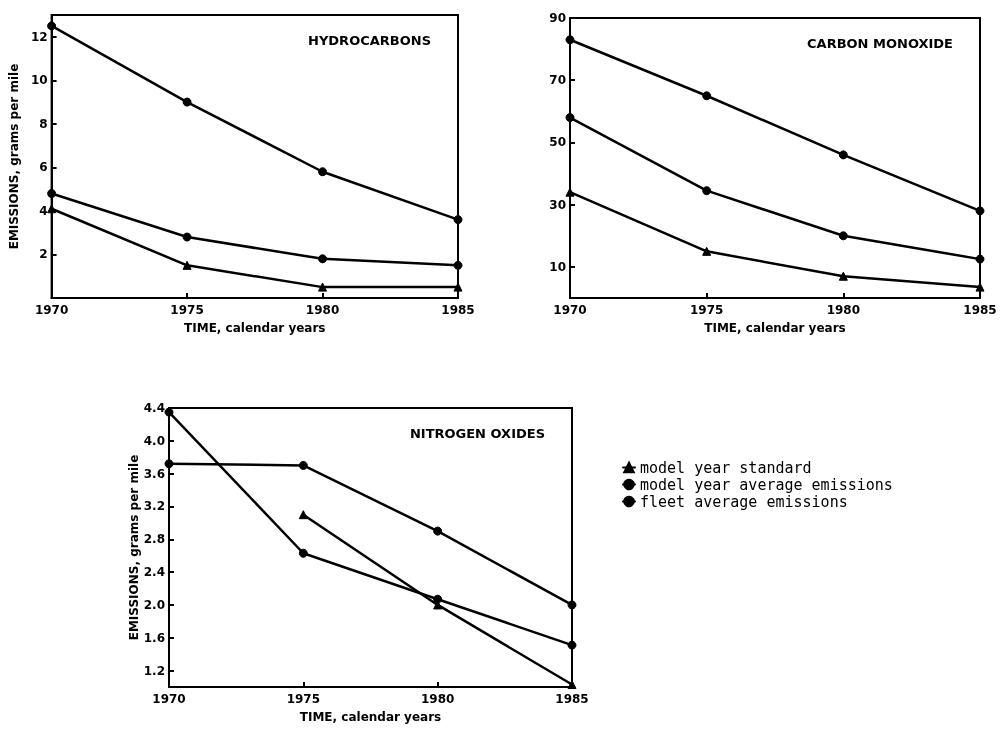 The image size is (1003, 736). I want to click on y-tick-label: 4.4, so click(154, 408).